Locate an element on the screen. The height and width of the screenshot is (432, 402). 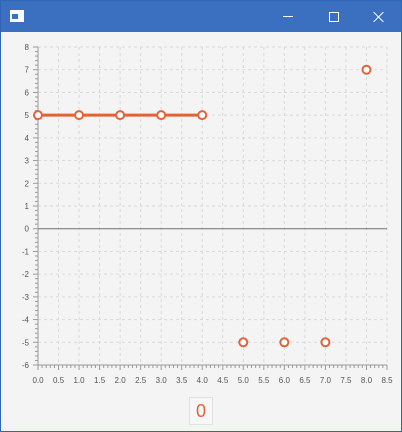
minimize-icon is located at coordinates (288, 16).